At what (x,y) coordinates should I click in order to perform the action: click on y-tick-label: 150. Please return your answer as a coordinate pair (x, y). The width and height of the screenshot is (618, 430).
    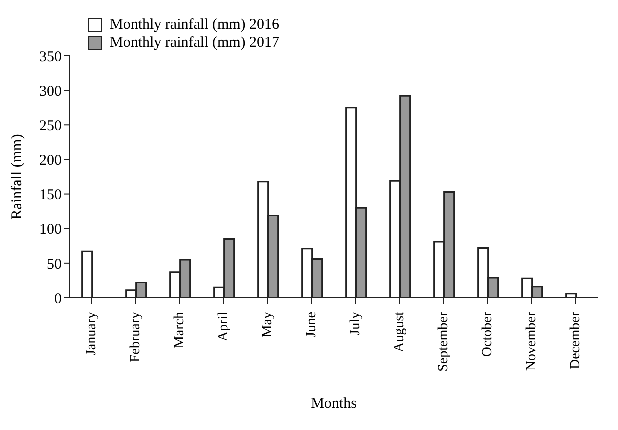
    Looking at the image, I should click on (51, 196).